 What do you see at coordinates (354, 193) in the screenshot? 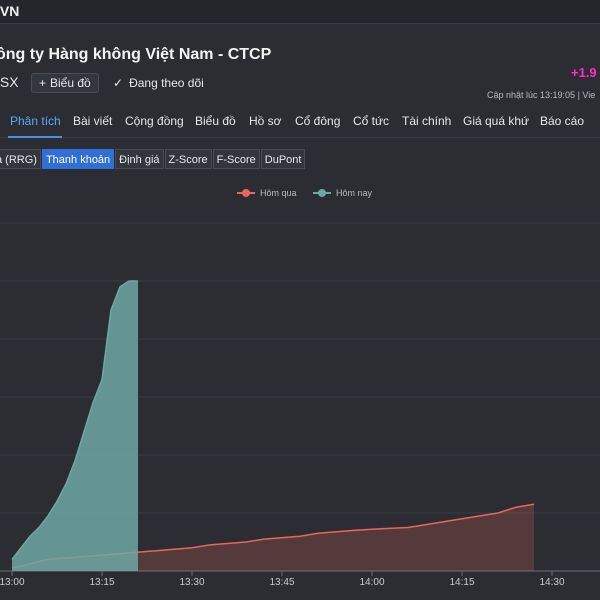
I see `legend-today-label: Hôm nay` at bounding box center [354, 193].